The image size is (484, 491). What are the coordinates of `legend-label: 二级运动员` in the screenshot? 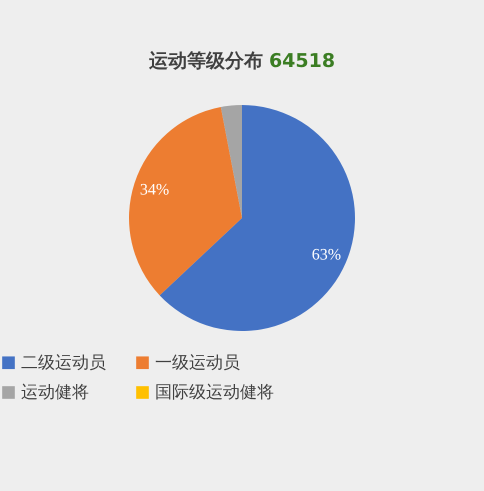 It's located at (63, 362).